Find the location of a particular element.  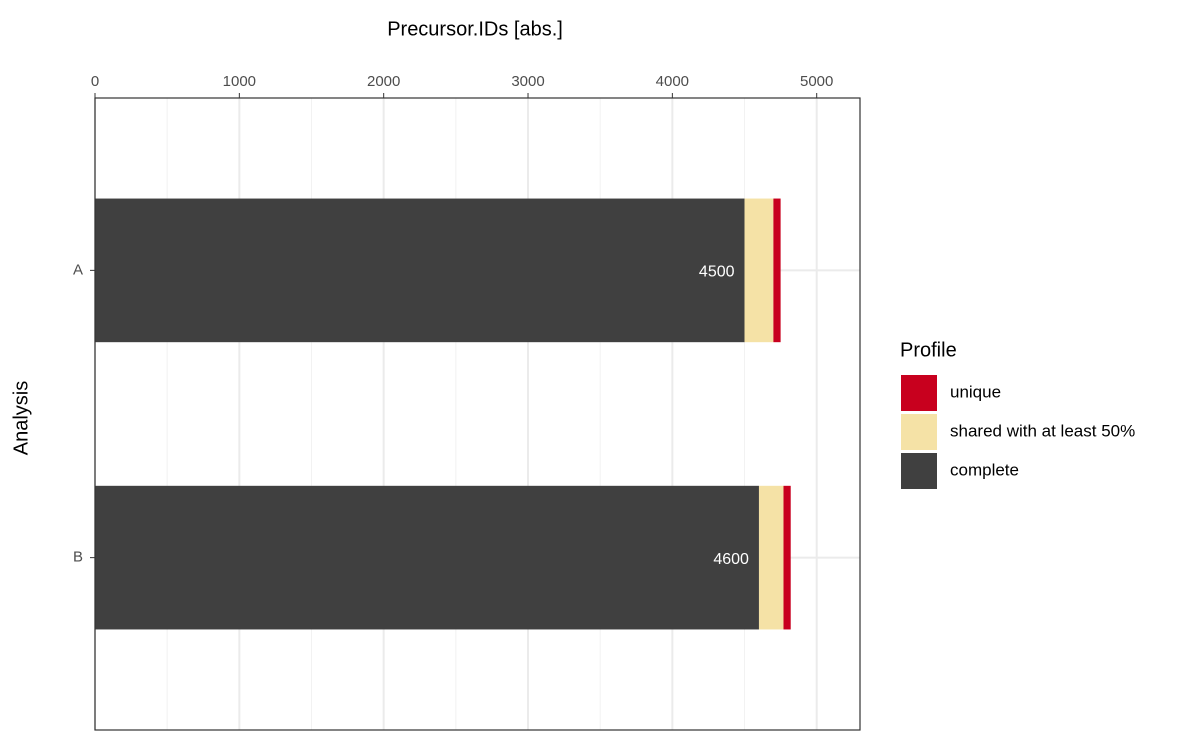

x-tick-label: 3000 is located at coordinates (527, 81).